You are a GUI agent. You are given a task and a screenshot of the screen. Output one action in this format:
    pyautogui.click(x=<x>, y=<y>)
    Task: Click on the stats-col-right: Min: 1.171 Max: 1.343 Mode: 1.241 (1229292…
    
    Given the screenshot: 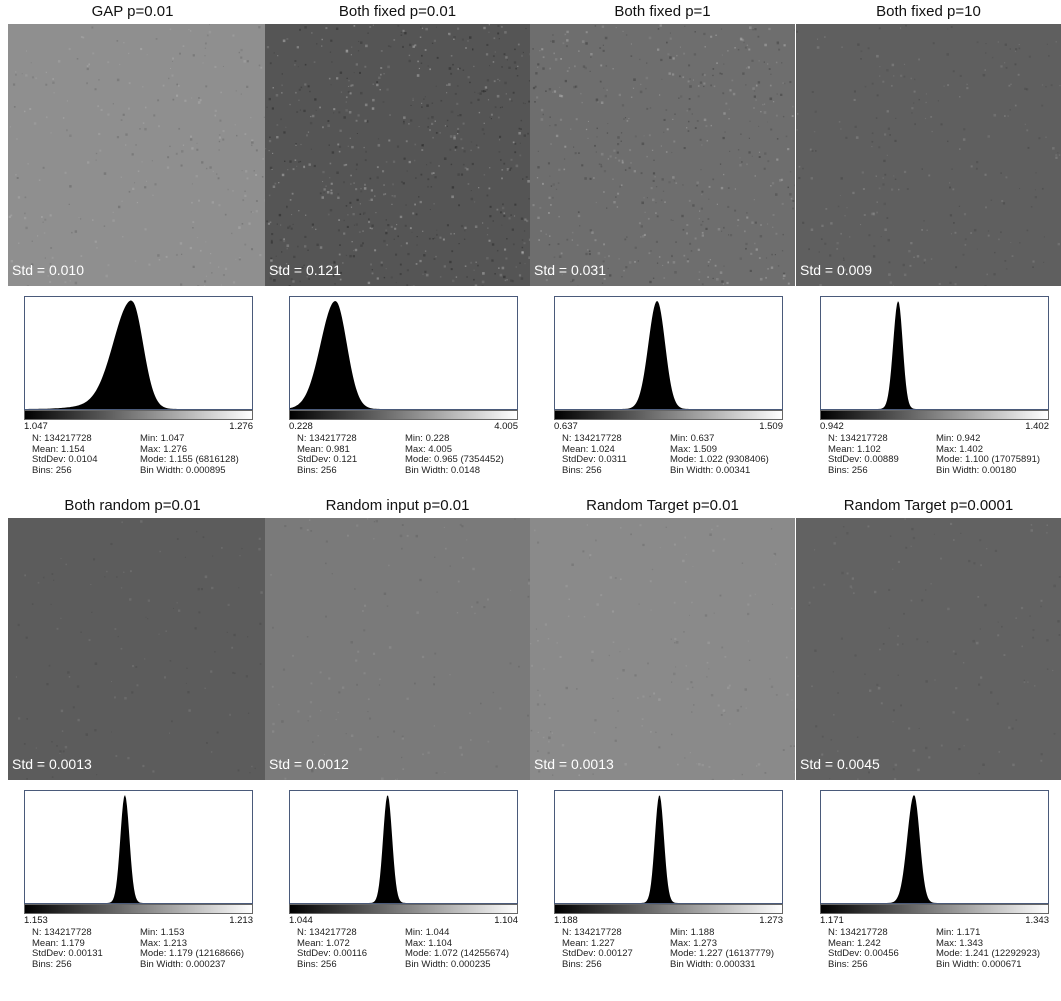 What is the action you would take?
    pyautogui.click(x=998, y=948)
    